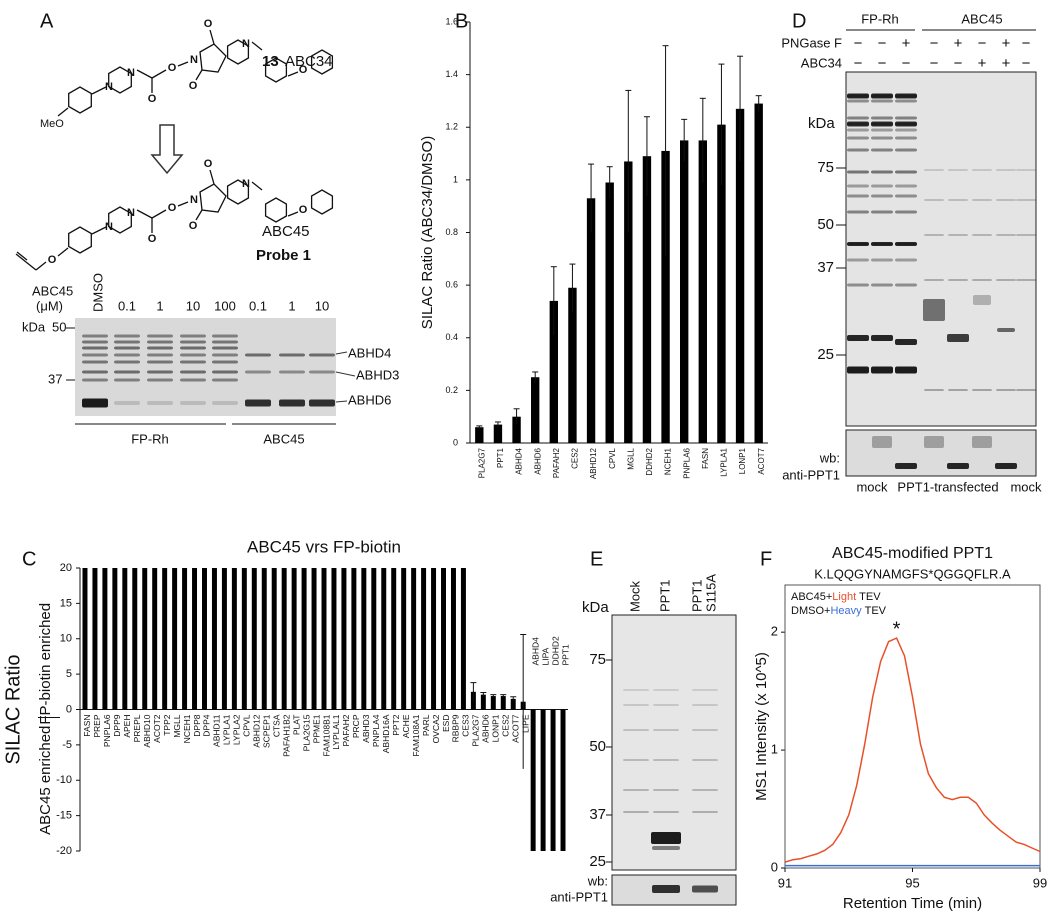 The height and width of the screenshot is (916, 1050). I want to click on x-tick-label: LYPLA2, so click(237, 729).